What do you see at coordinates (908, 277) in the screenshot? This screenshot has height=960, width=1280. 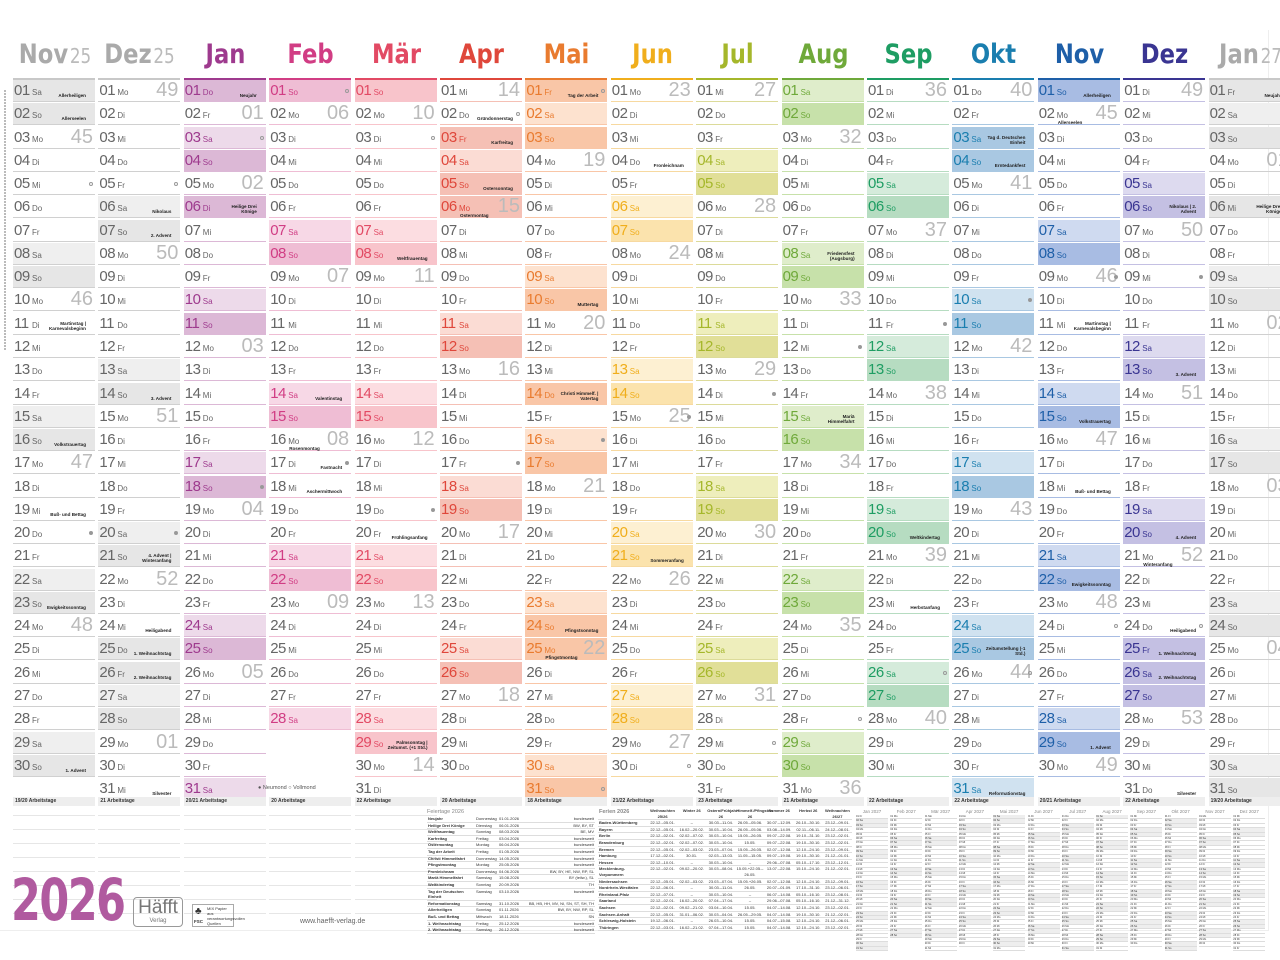 I see `day-cell: 09 Mi` at bounding box center [908, 277].